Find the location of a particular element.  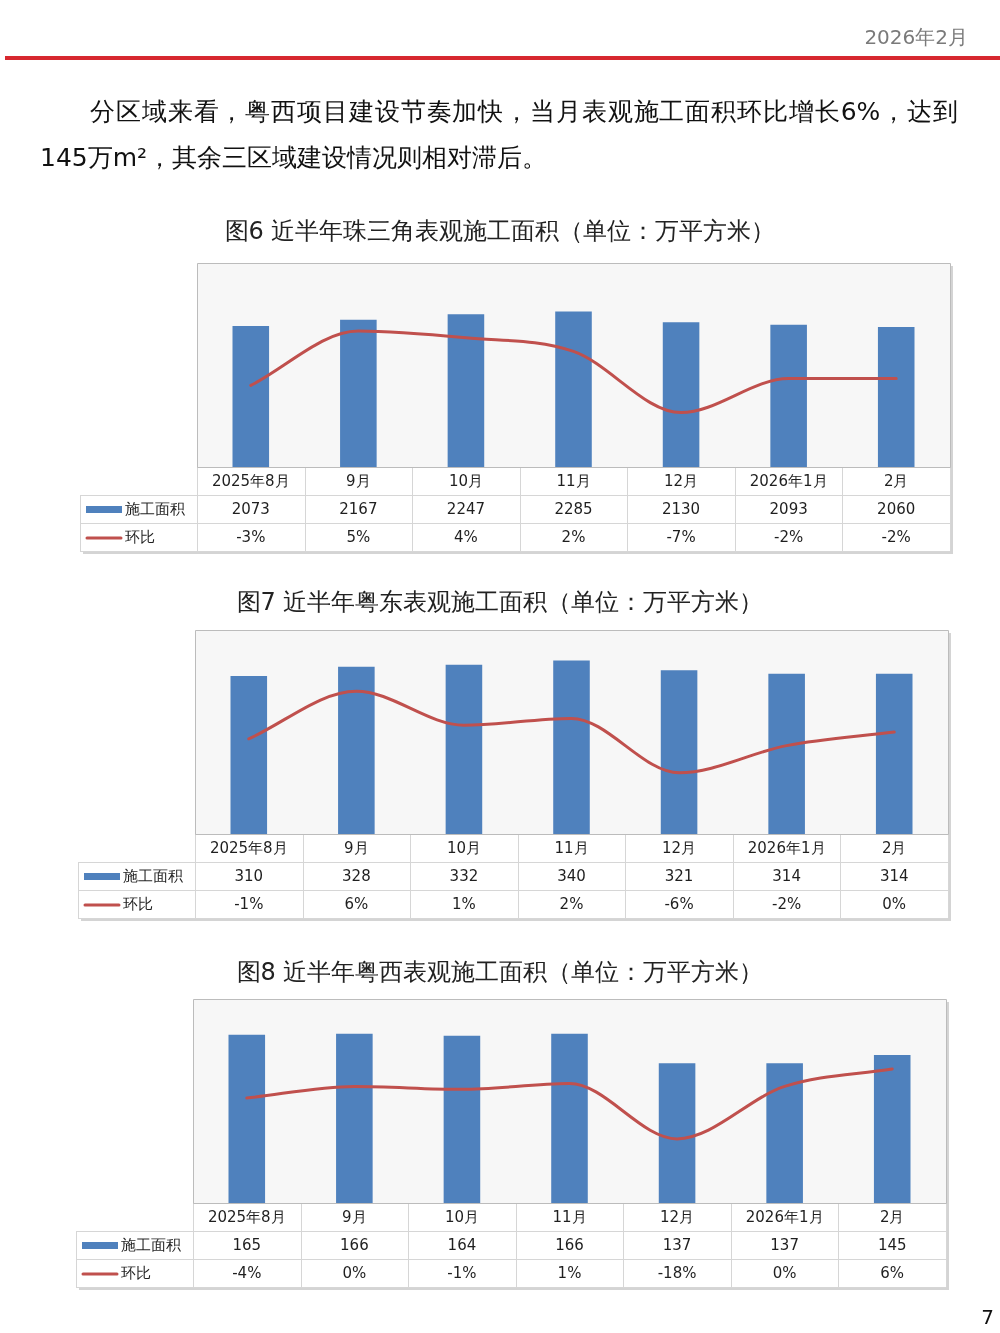

data-label: 164 is located at coordinates (462, 1244).